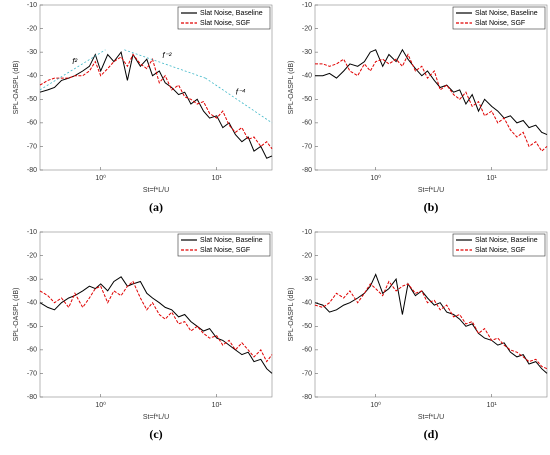  I want to click on annotation: f⁻², so click(166, 55).